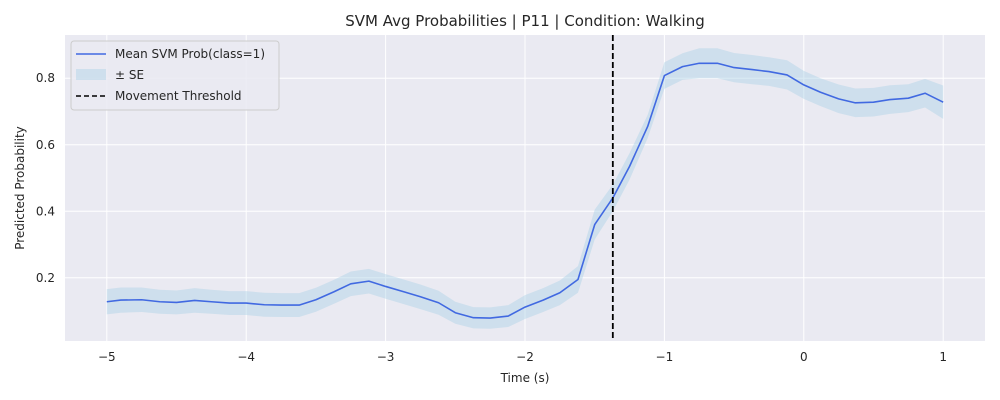 Image resolution: width=1000 pixels, height=400 pixels. I want to click on y-tick-label: 0.6, so click(45, 145).